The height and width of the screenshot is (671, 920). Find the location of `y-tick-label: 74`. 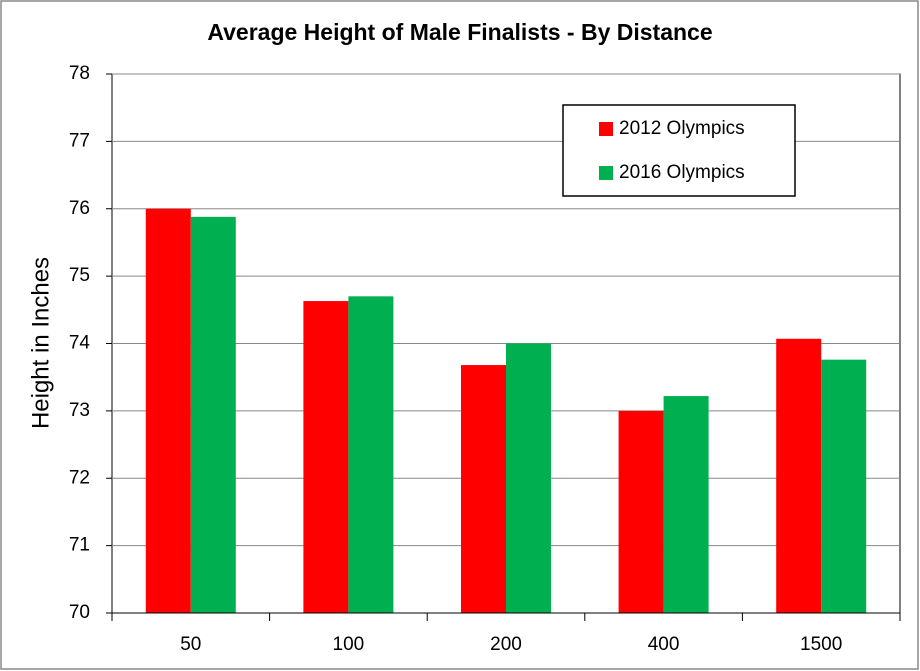

y-tick-label: 74 is located at coordinates (80, 343).